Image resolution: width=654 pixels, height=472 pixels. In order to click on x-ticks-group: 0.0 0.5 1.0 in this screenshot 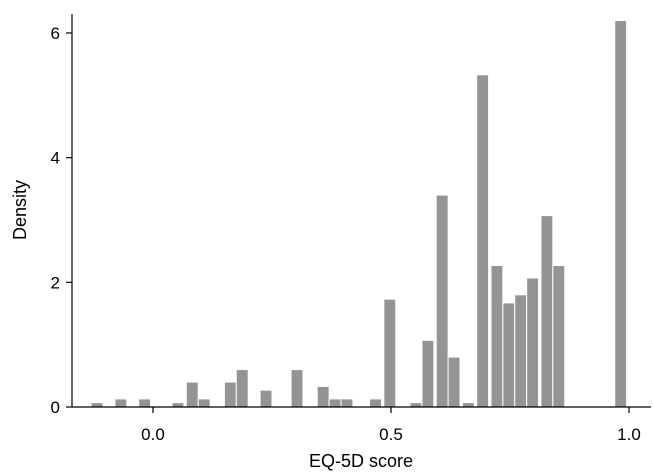, I will do `click(391, 425)`.